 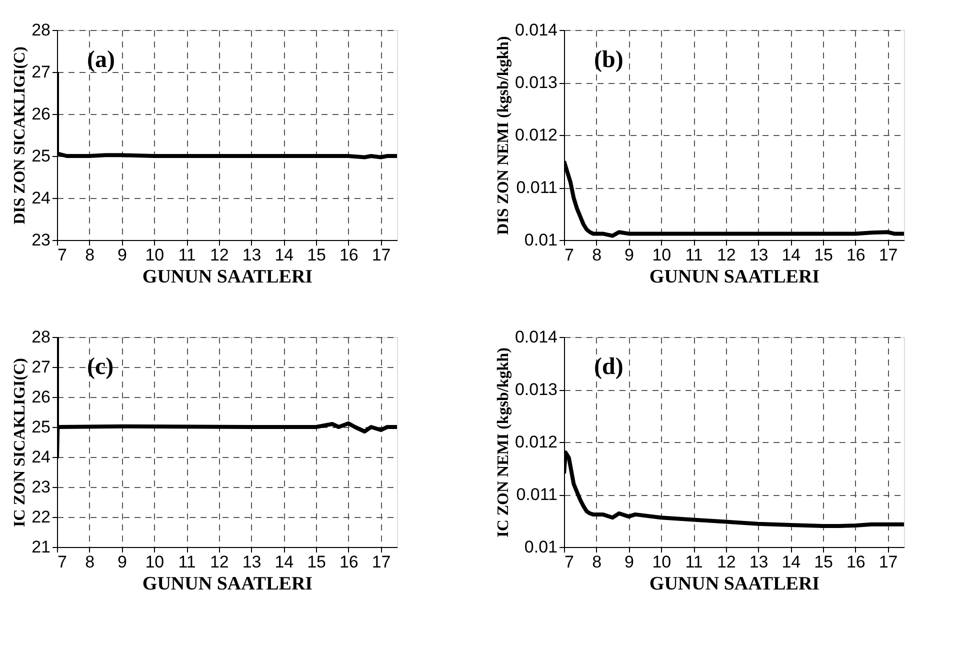 What do you see at coordinates (41, 547) in the screenshot?
I see `y-tick-label: 21` at bounding box center [41, 547].